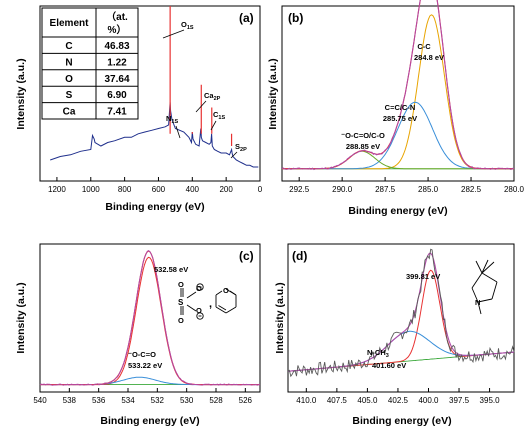 This screenshot has width=525, height=432. What do you see at coordinates (246, 18) in the screenshot?
I see `panel-a-label: (a)` at bounding box center [246, 18].